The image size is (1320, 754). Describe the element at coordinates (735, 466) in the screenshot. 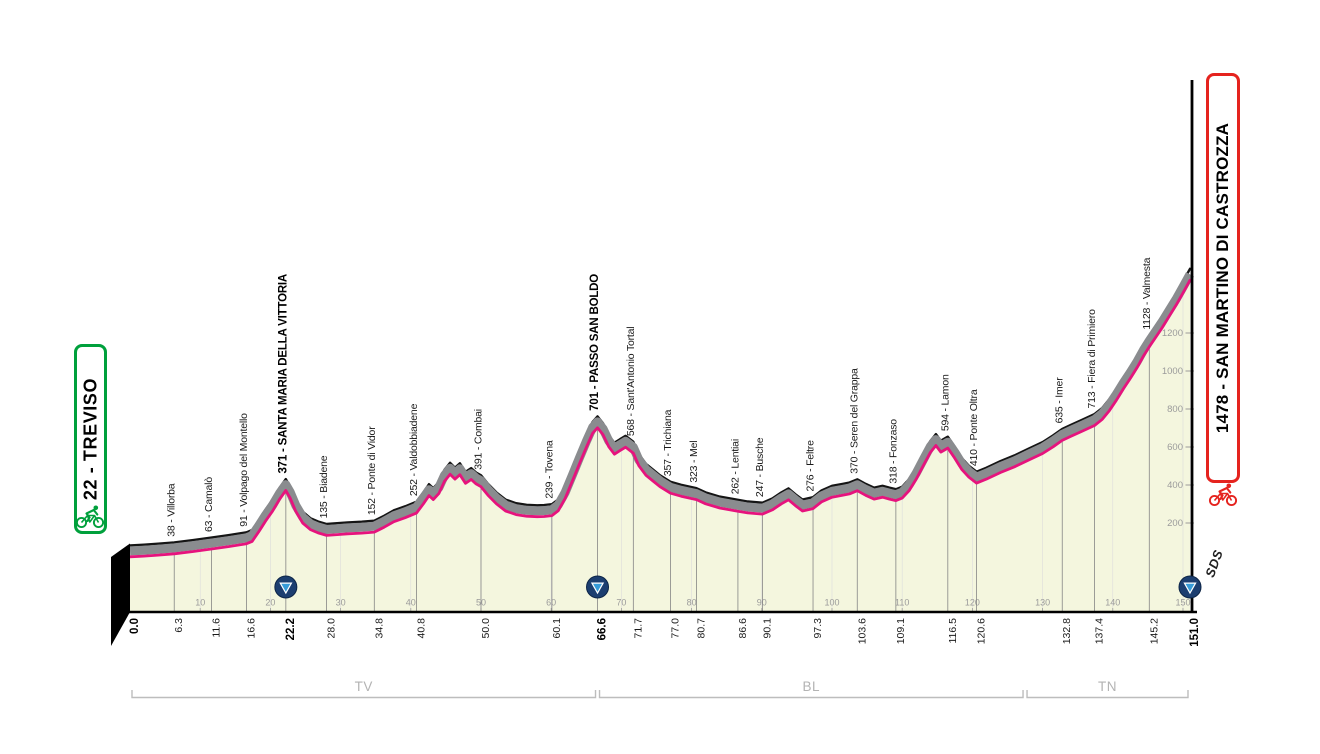

I see `waypoint-label: 262 - Lentiai` at that location.